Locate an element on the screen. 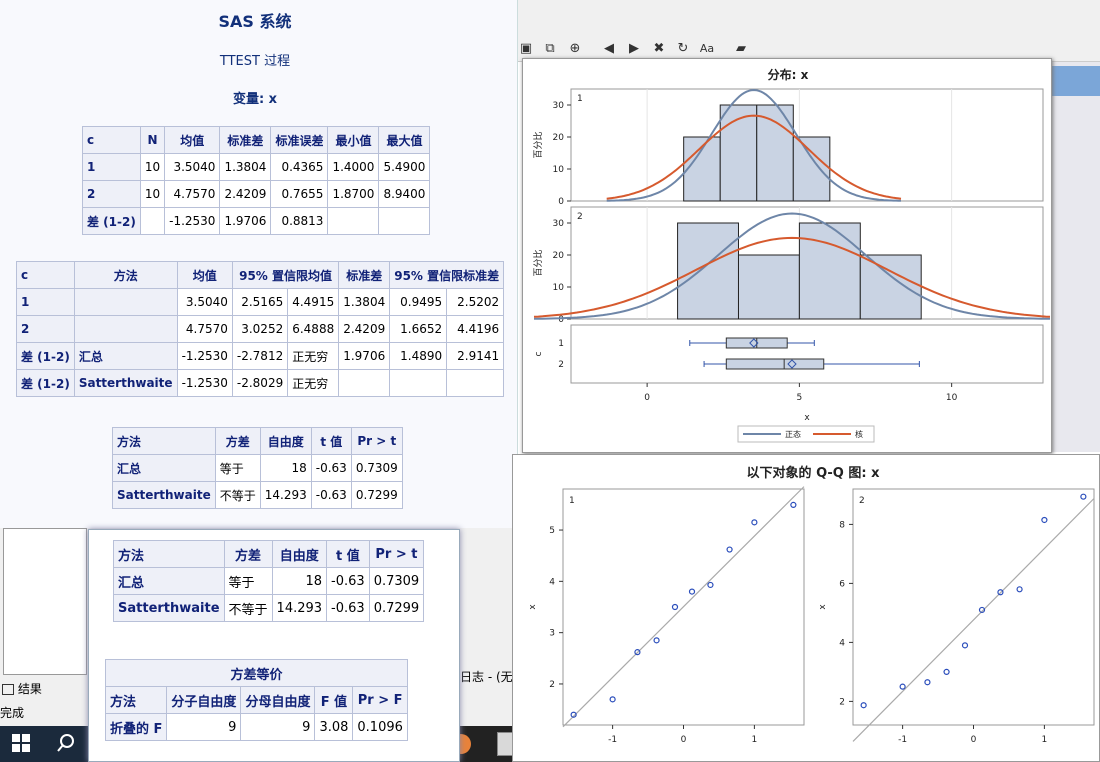  refresh-icon: ↻ is located at coordinates (683, 48).